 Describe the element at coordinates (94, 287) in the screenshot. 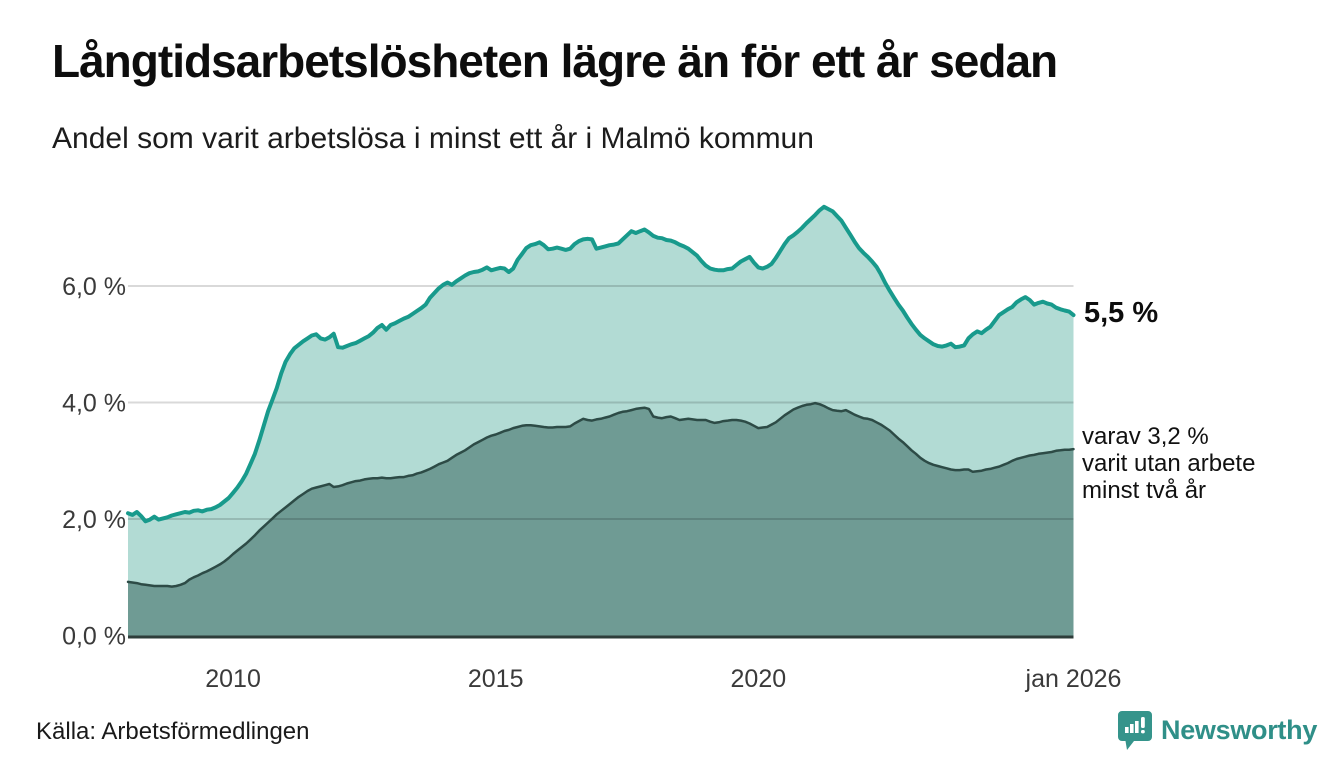

I see `y-tick-label: 6,0 %` at that location.